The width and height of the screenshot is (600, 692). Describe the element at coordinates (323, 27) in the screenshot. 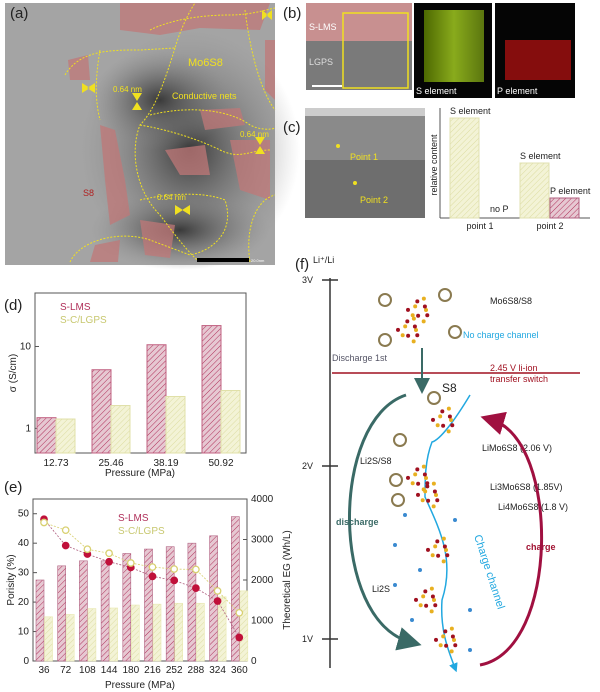

I see `s-lms-layer-label: S-LMS` at that location.